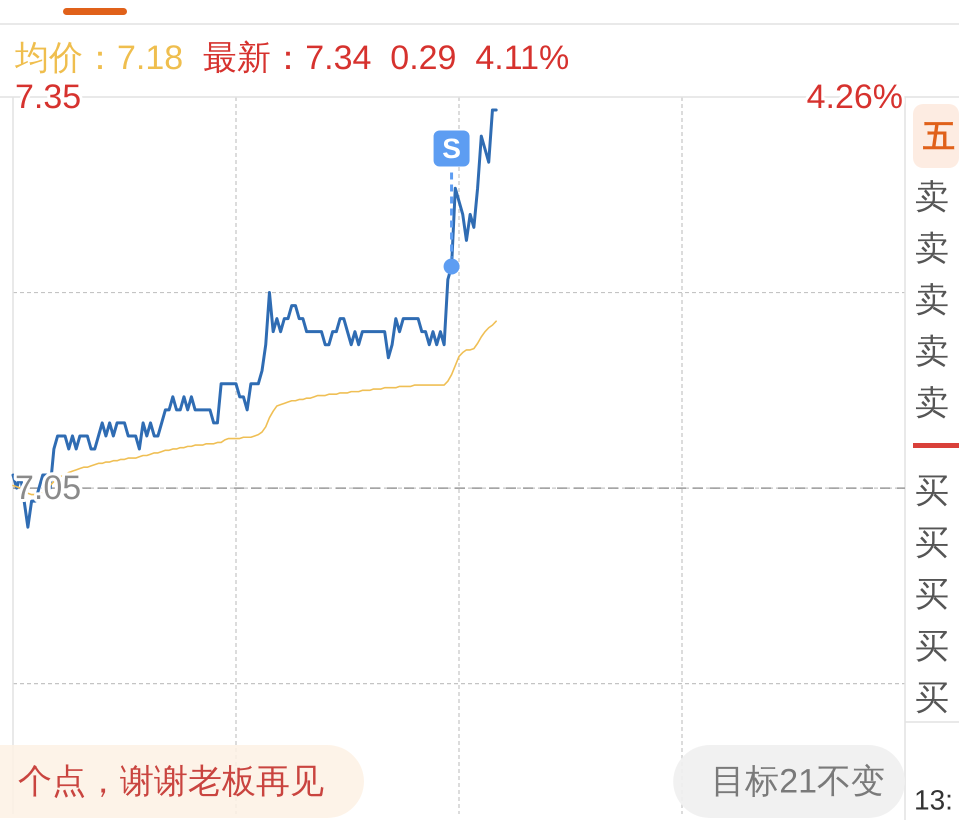 This screenshot has height=820, width=959. Describe the element at coordinates (938, 136) in the screenshot. I see `text: 五` at that location.